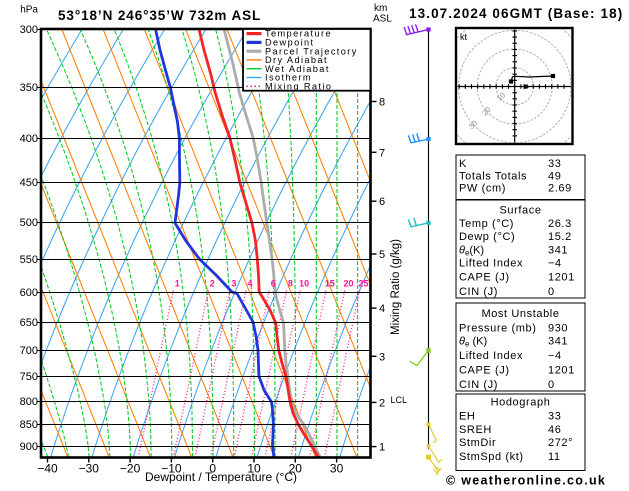 The width and height of the screenshot is (629, 491). Describe the element at coordinates (29, 30) in the screenshot. I see `svg-text: 300` at that location.